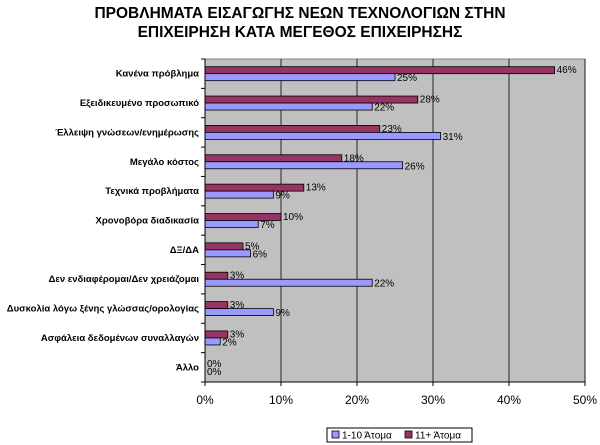 The height and width of the screenshot is (445, 600). Describe the element at coordinates (392, 129) in the screenshot. I see `value-label-11plus: 23%` at that location.